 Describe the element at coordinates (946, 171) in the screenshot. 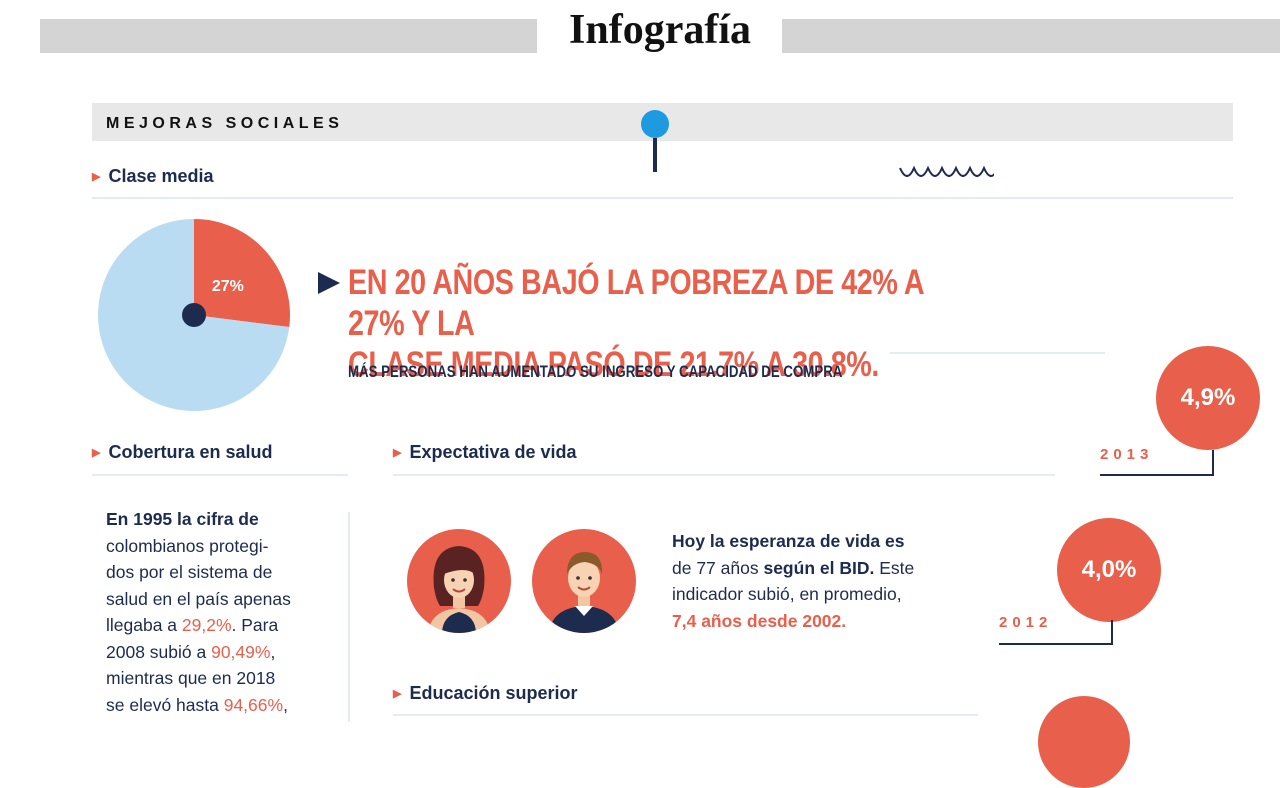

I see `wave-decoration-icon` at that location.